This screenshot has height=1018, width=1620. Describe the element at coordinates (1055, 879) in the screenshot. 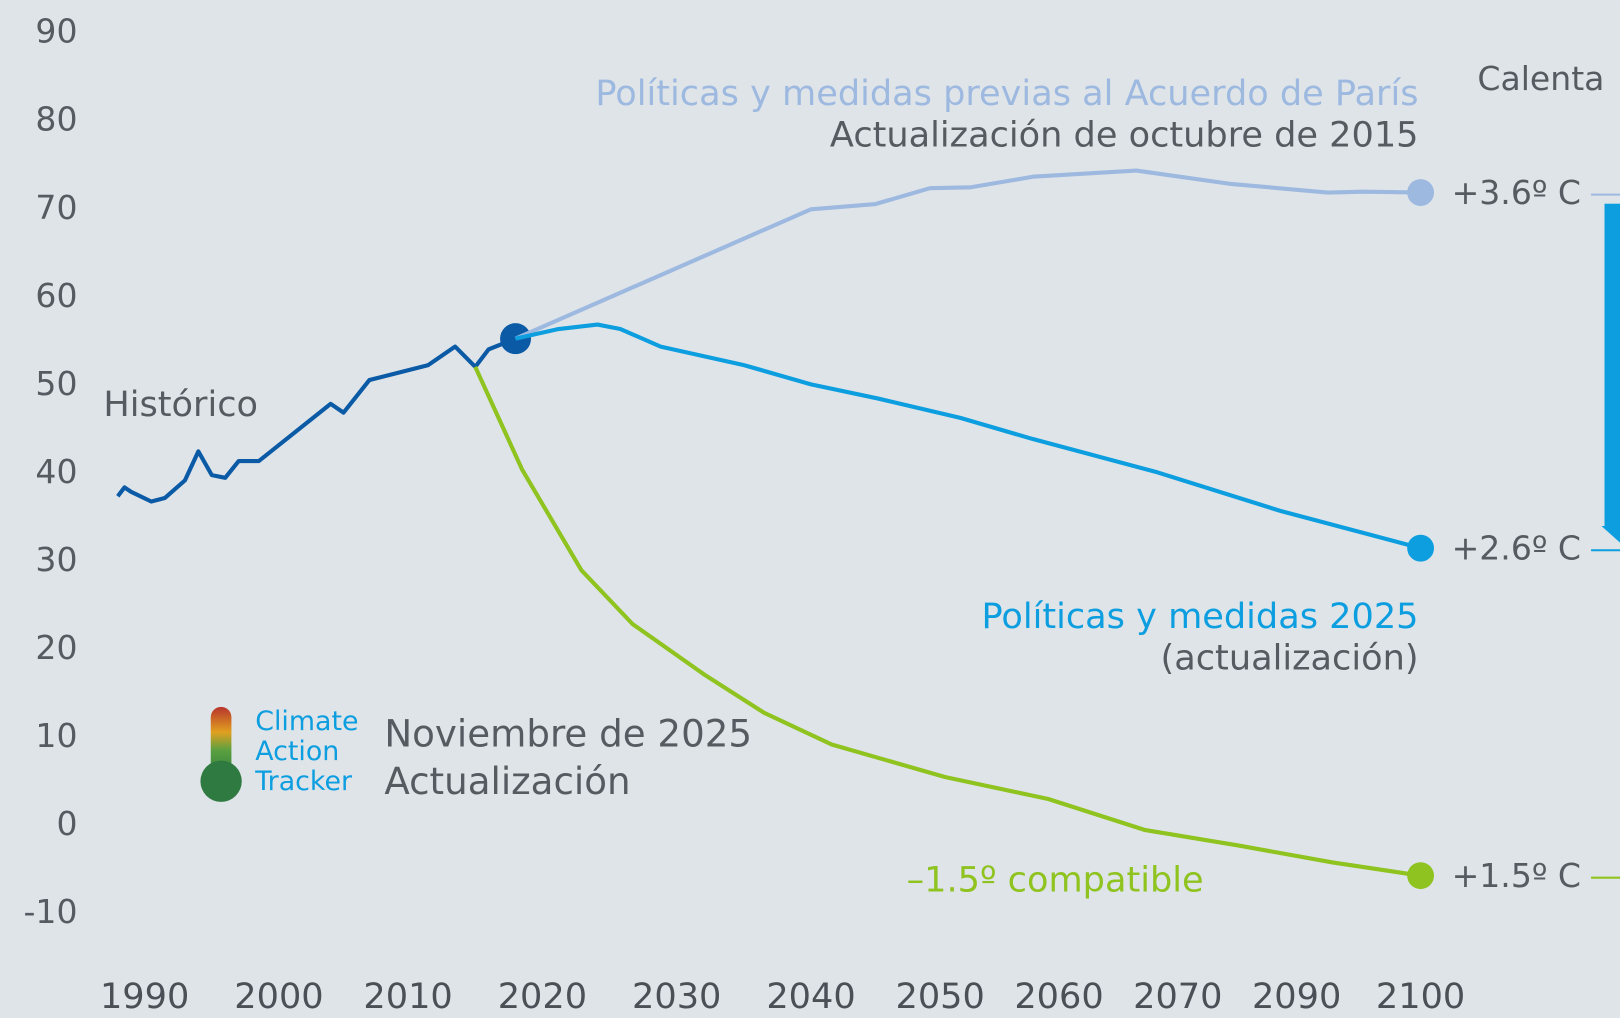

I see `series-name: –1.5º compatible` at that location.